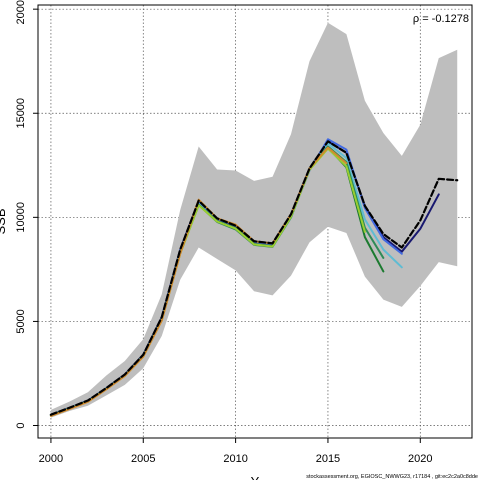 The height and width of the screenshot is (485, 480). I want to click on y-tick-label: 15000, so click(21, 113).